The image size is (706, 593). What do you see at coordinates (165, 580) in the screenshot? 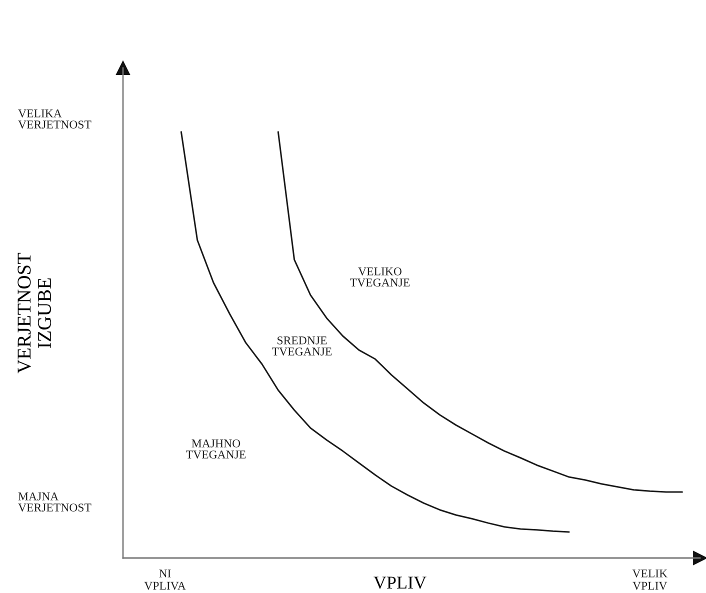
I see `x-tick-label: NI VPLIVA` at bounding box center [165, 580].